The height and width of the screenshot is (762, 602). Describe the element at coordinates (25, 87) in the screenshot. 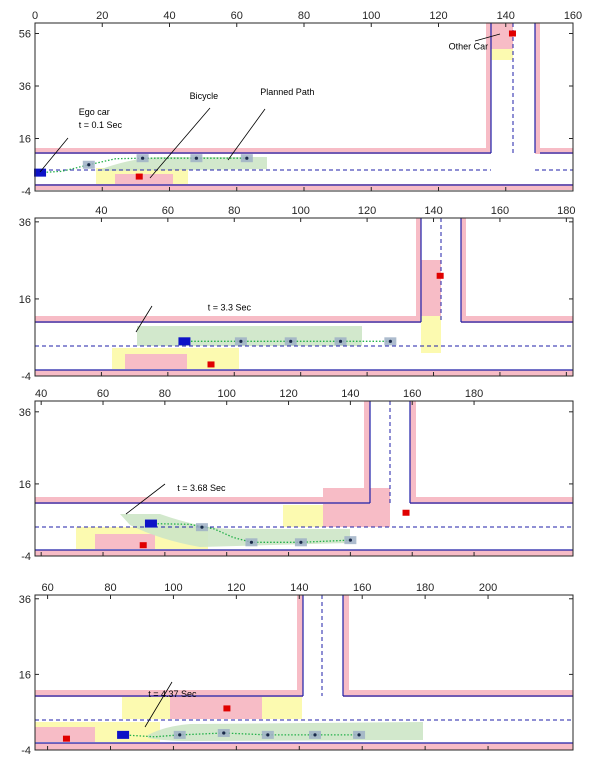

I see `panel-1-ytick-label-2: 36` at that location.